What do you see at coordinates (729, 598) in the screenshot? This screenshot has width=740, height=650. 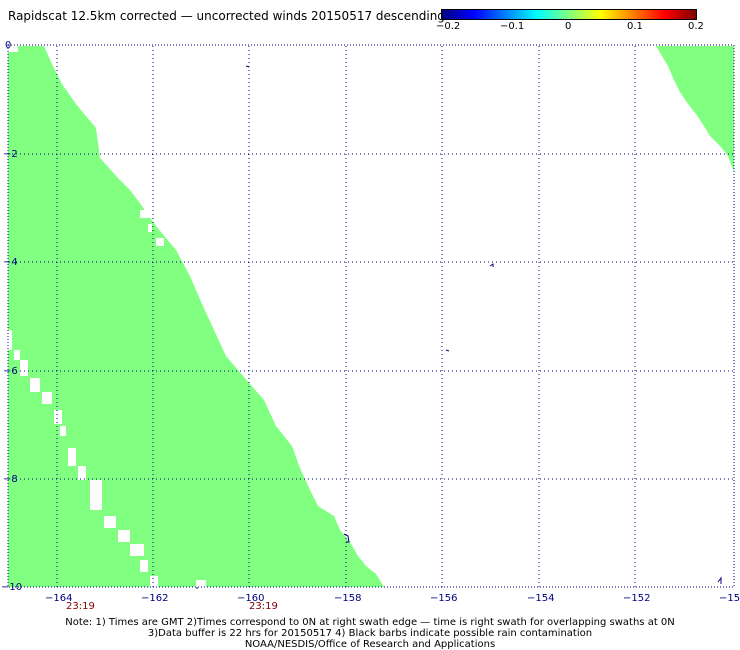 I see `x-tick-label: −150` at bounding box center [729, 598].